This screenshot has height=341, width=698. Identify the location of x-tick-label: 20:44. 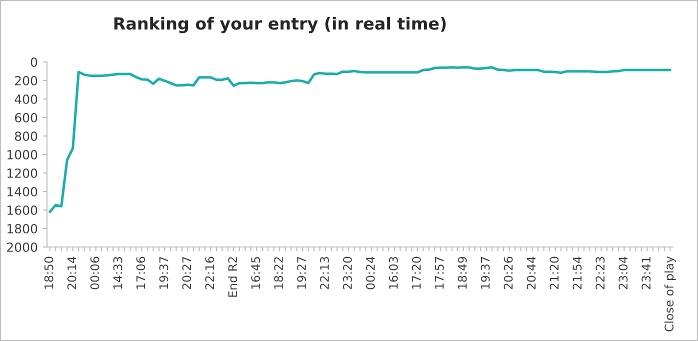
(531, 273).